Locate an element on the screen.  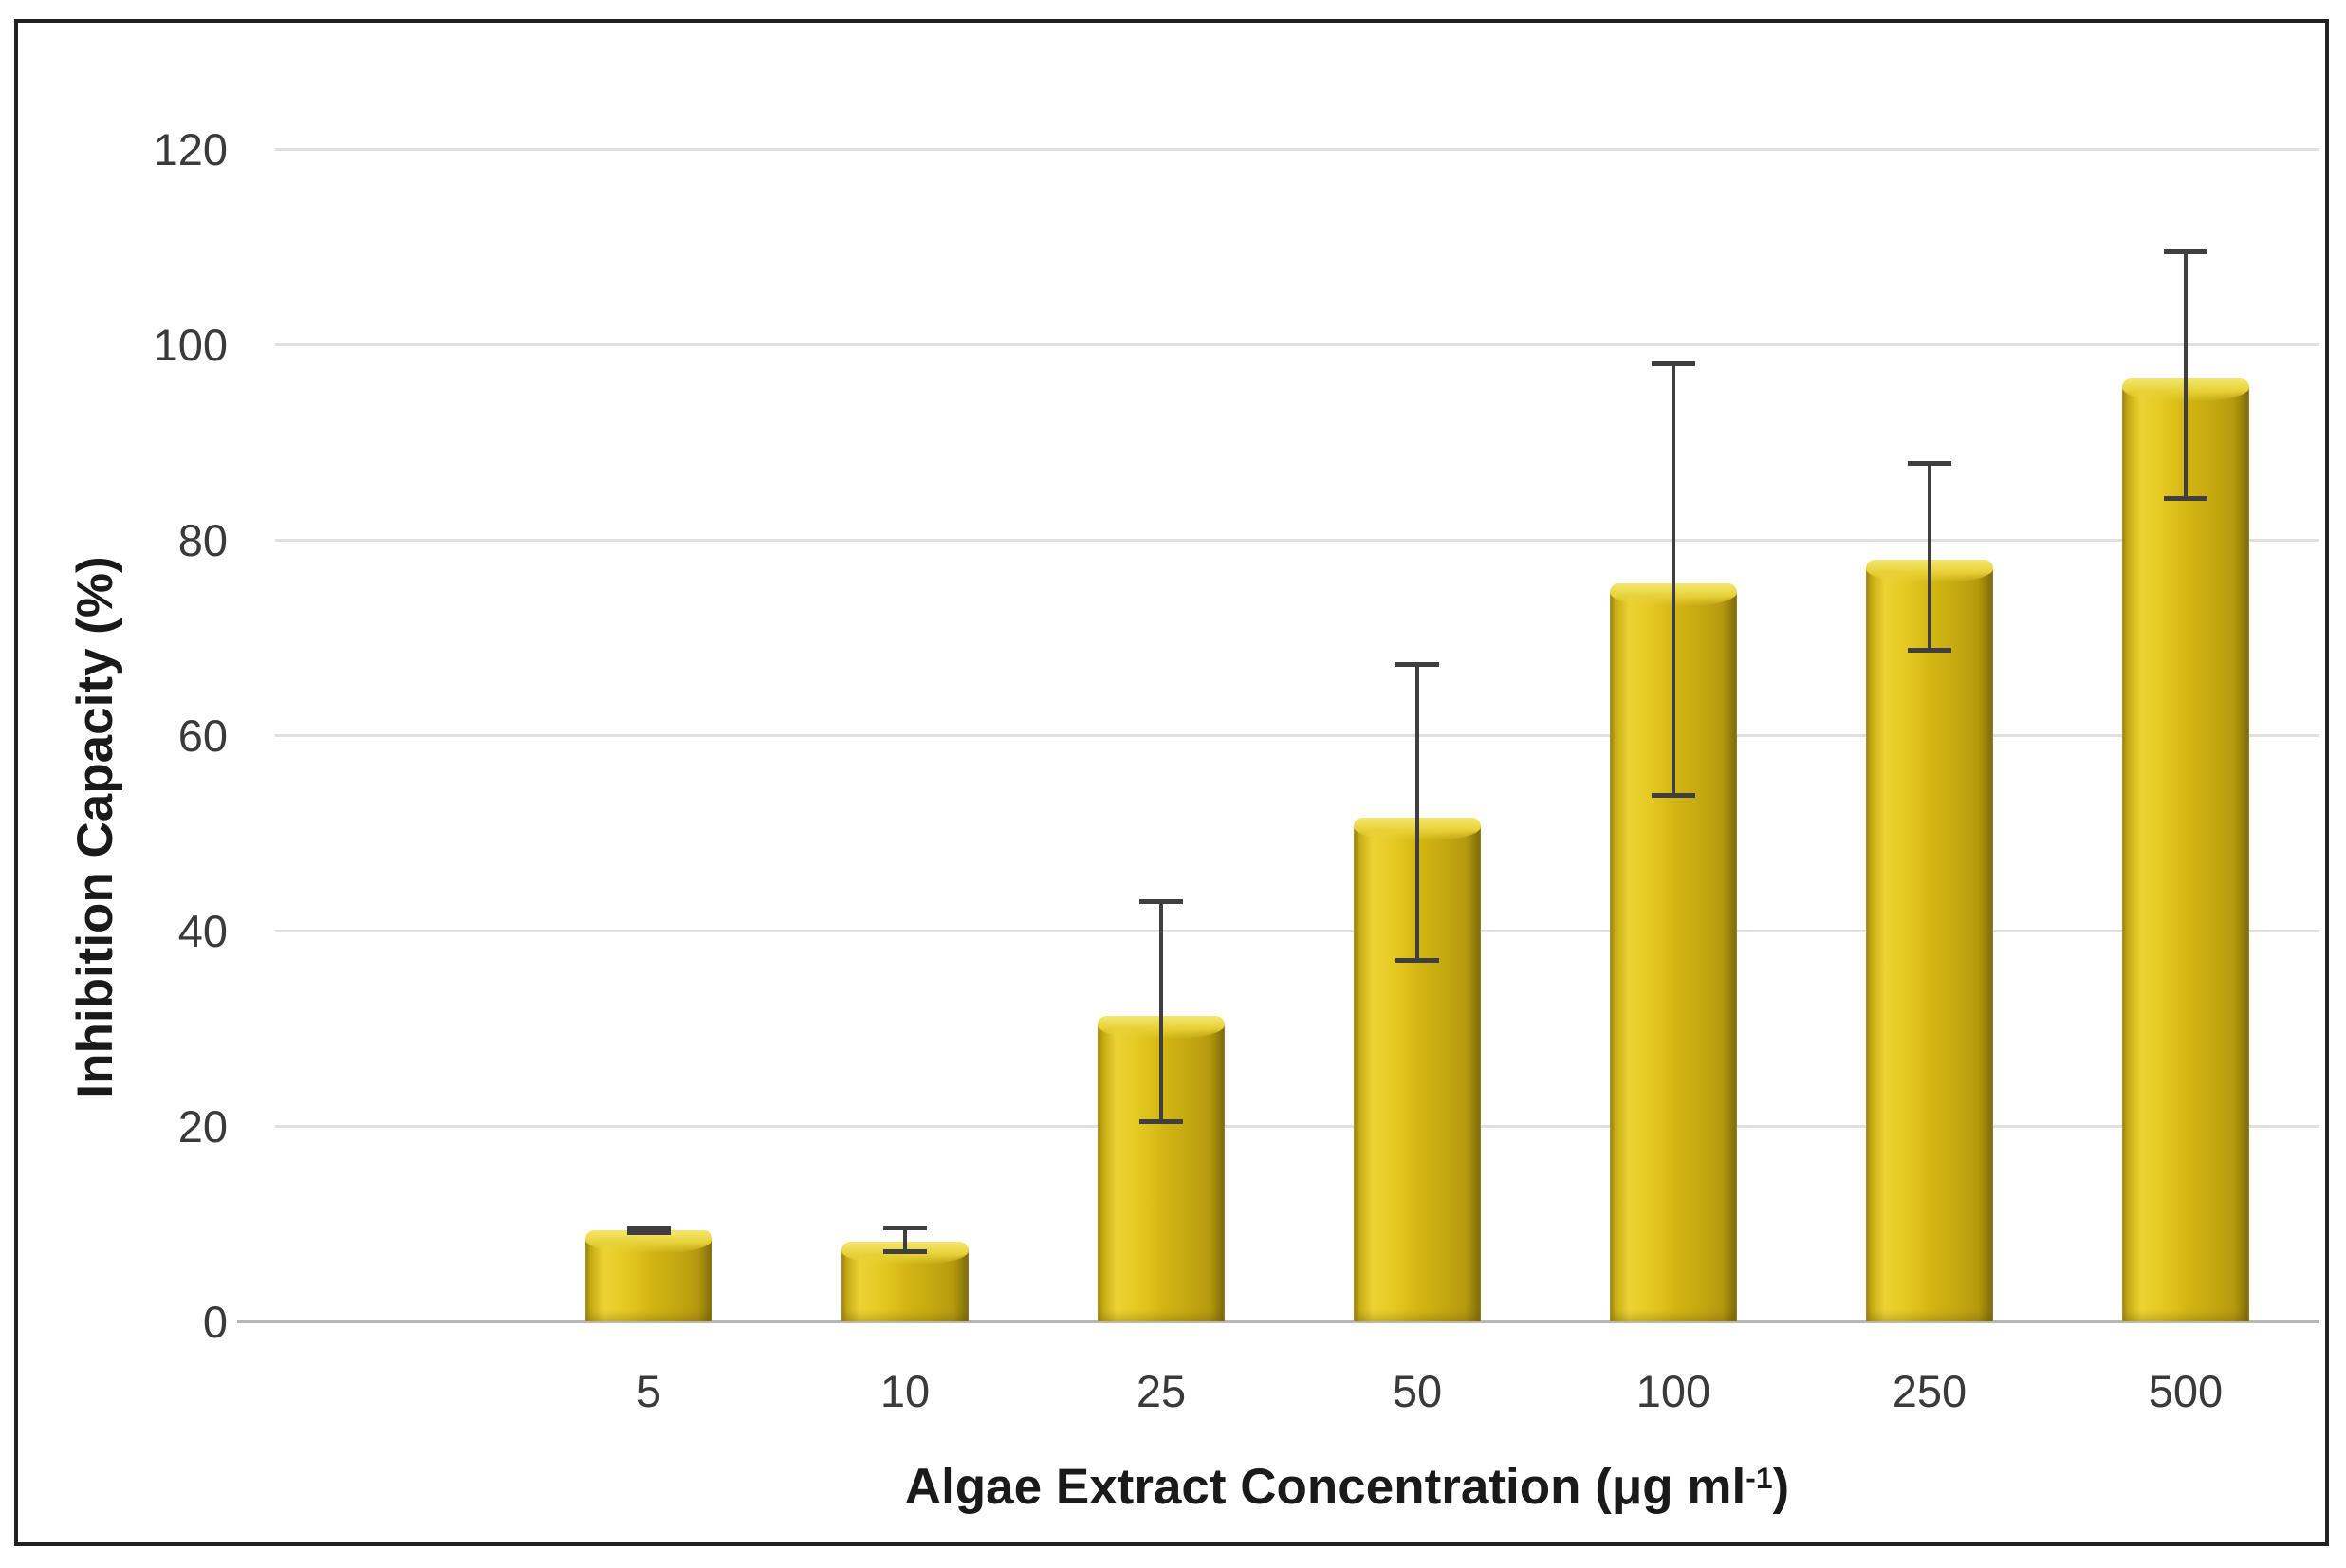
x-tick-label: 50 is located at coordinates (1417, 1391).